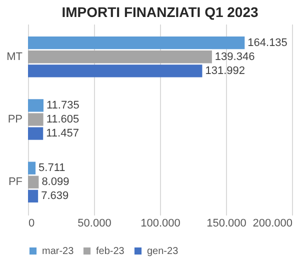 The width and height of the screenshot is (300, 262). What do you see at coordinates (63, 120) in the screenshot?
I see `data-label: 11.605` at bounding box center [63, 120].